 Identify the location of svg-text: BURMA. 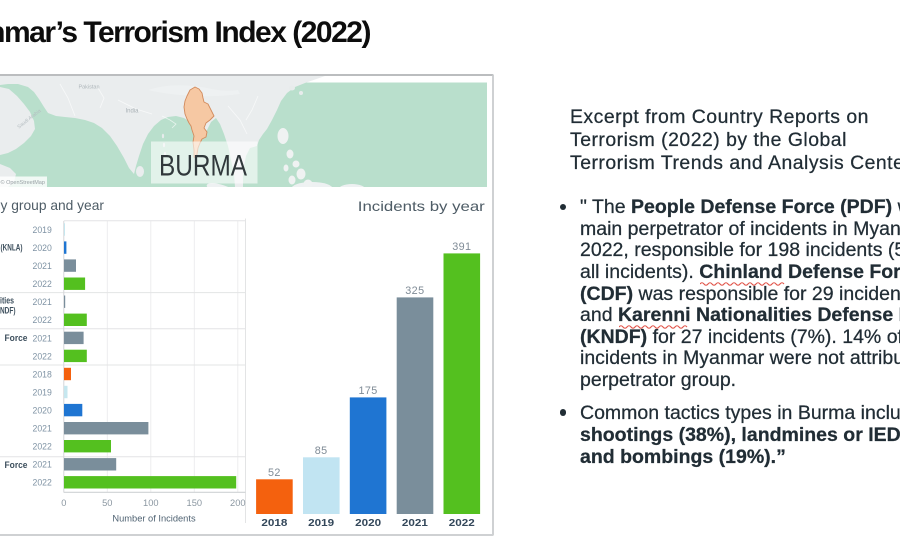
(203, 165).